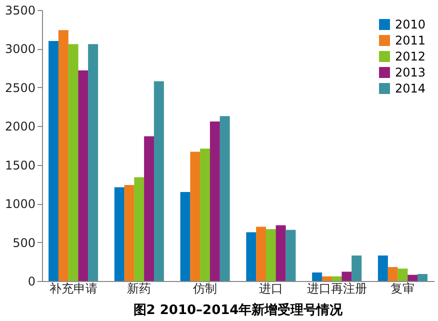 The width and height of the screenshot is (438, 321). What do you see at coordinates (20, 204) in the screenshot?
I see `y-tick-label: 1000` at bounding box center [20, 204].